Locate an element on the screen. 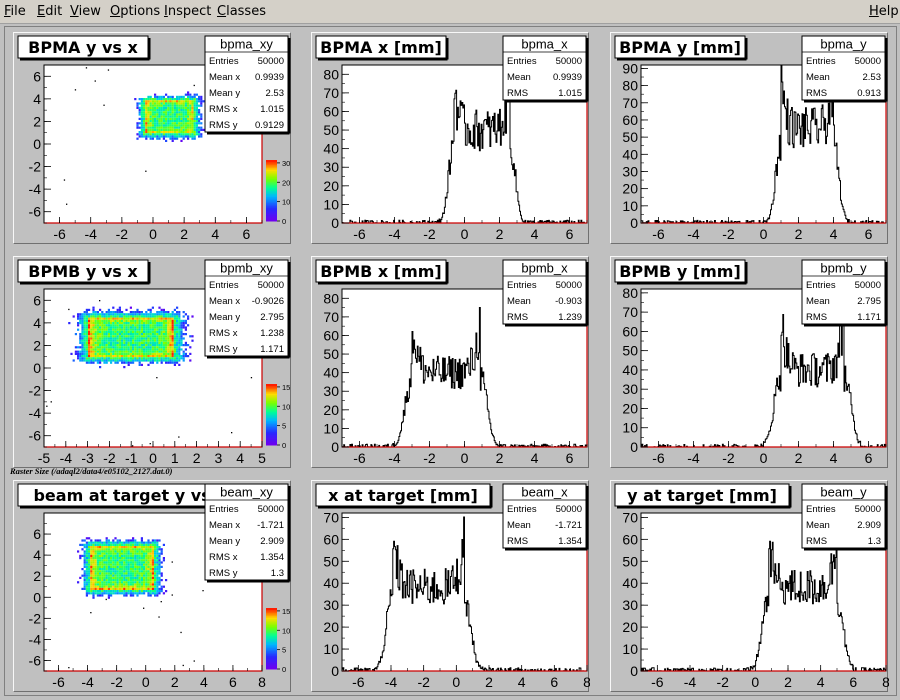 Image resolution: width=900 pixels, height=700 pixels. palette-tick-label: 0 is located at coordinates (284, 669).